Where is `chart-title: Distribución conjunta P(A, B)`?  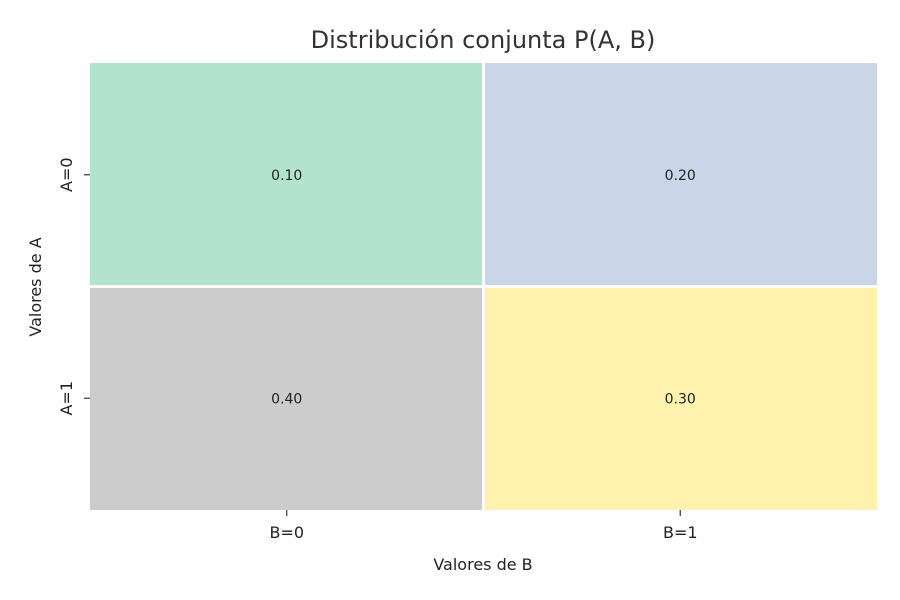 chart-title: Distribución conjunta P(A, B) is located at coordinates (483, 40).